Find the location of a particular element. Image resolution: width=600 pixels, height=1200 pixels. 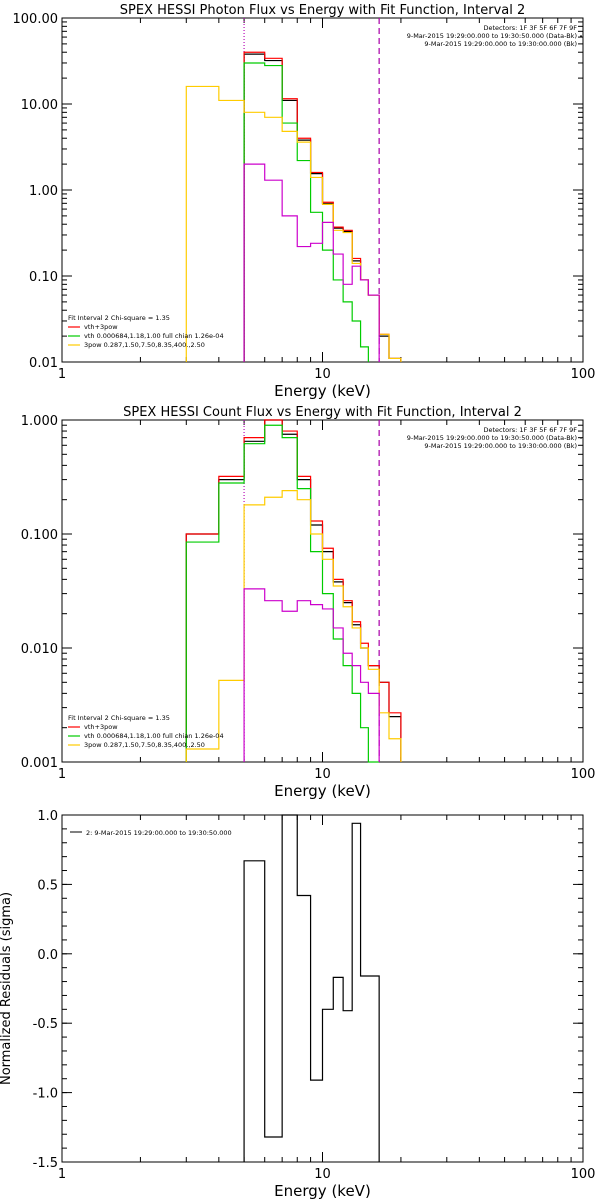

y-tick-label: 0.0 is located at coordinates (47, 955).